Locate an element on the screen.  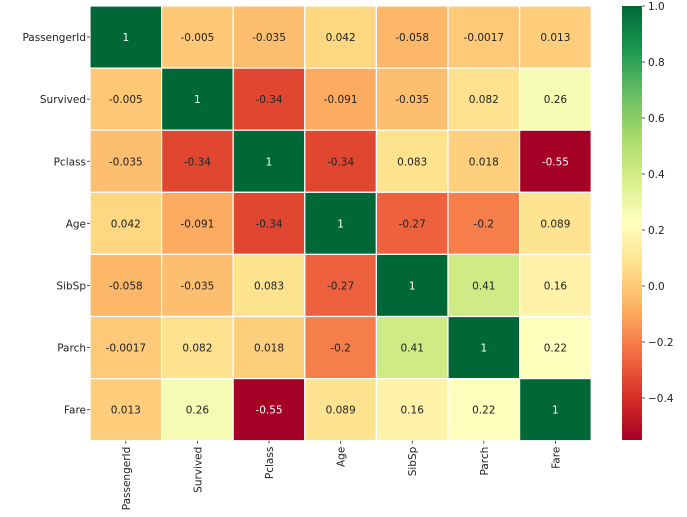
colorbar-tick-label: 1.0 is located at coordinates (656, 7).